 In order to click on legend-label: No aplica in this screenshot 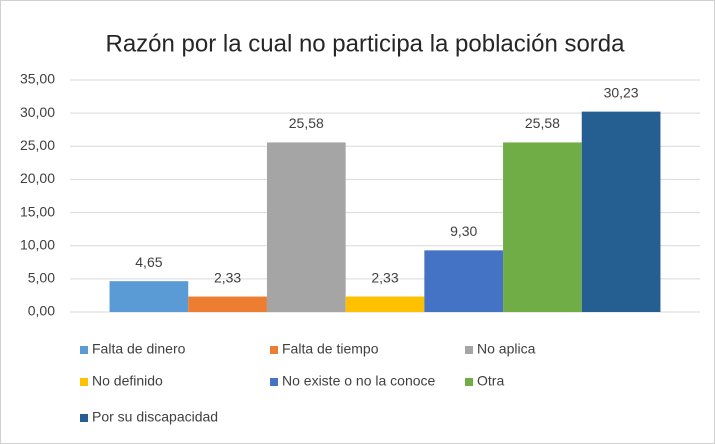, I will do `click(506, 349)`.